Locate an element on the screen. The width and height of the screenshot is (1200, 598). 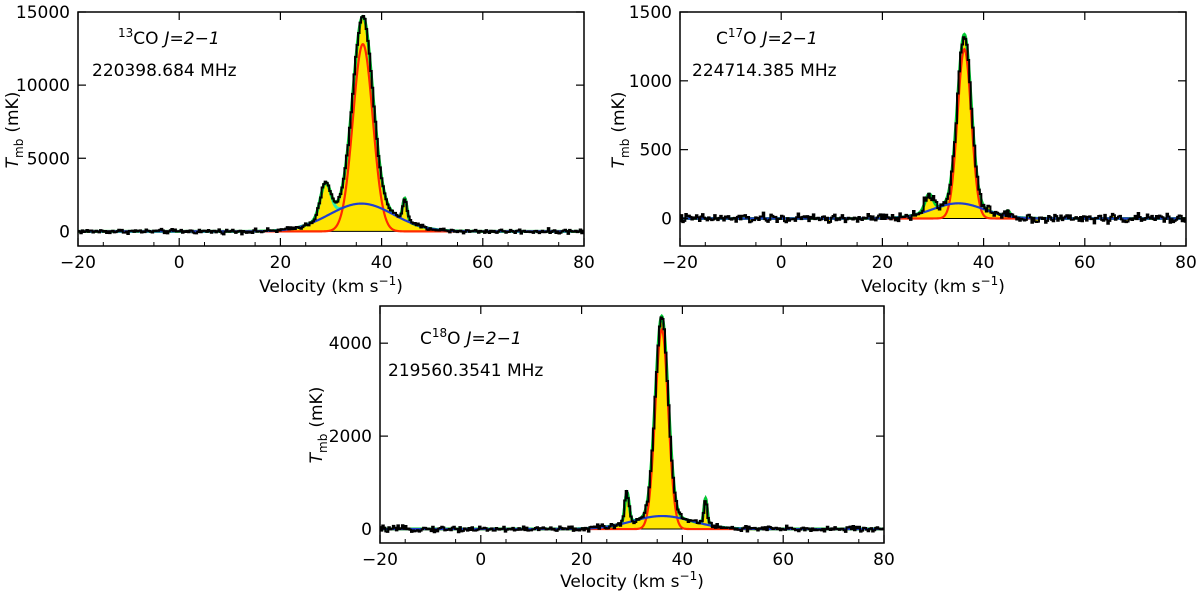
y-tick-label: 10000 is located at coordinates (43, 86).